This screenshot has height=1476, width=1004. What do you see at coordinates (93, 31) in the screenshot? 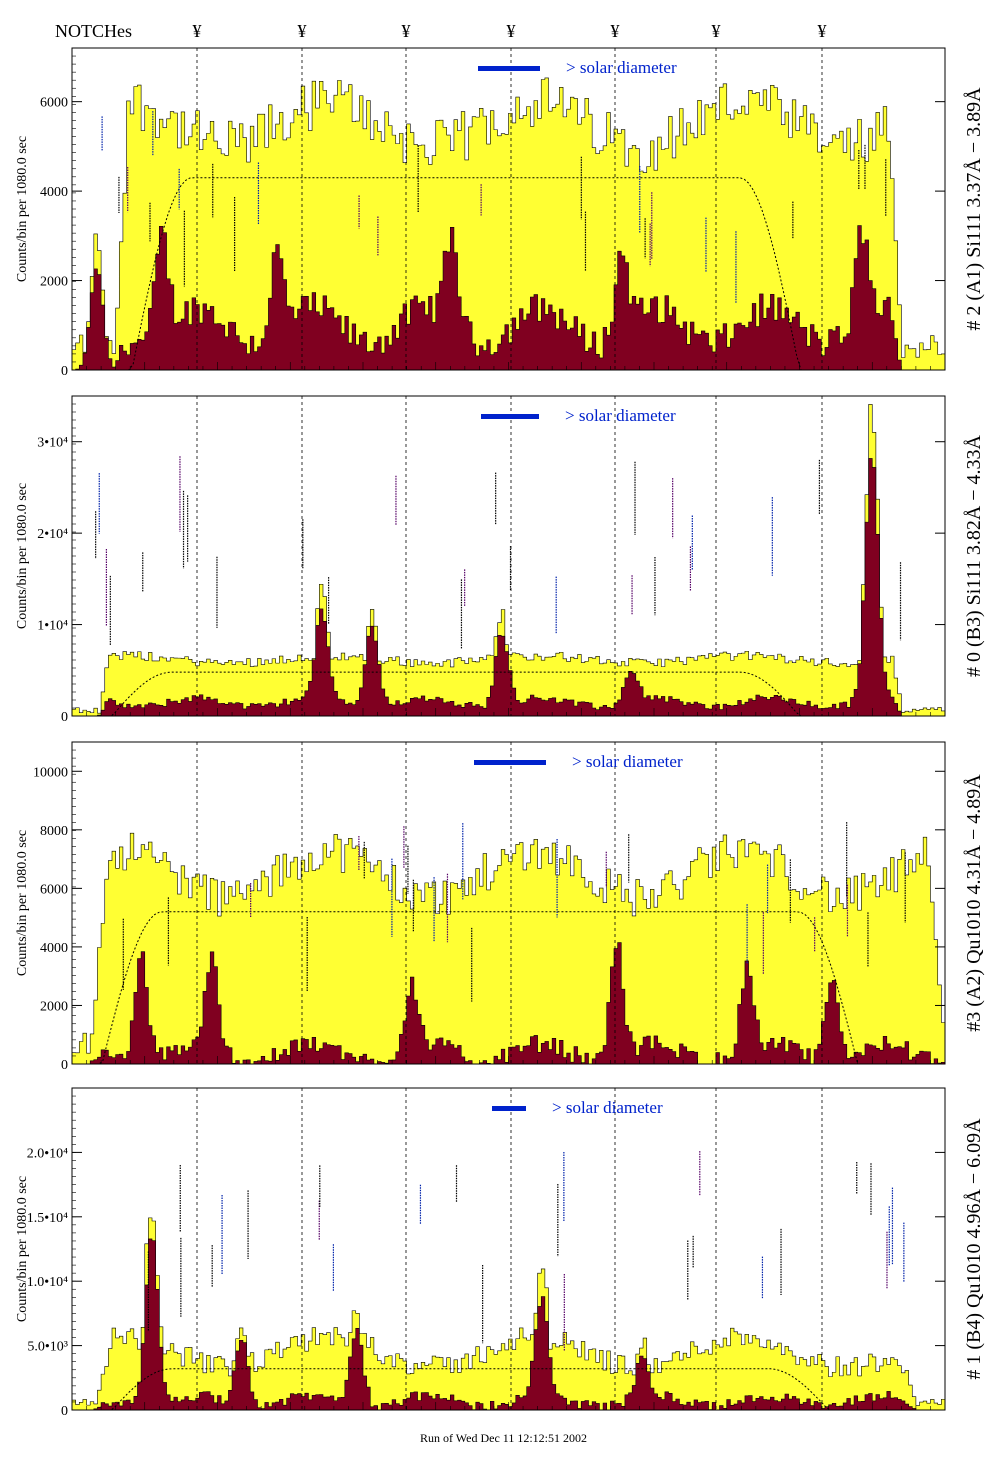
I see `notches-label: NOTCHes` at bounding box center [93, 31].